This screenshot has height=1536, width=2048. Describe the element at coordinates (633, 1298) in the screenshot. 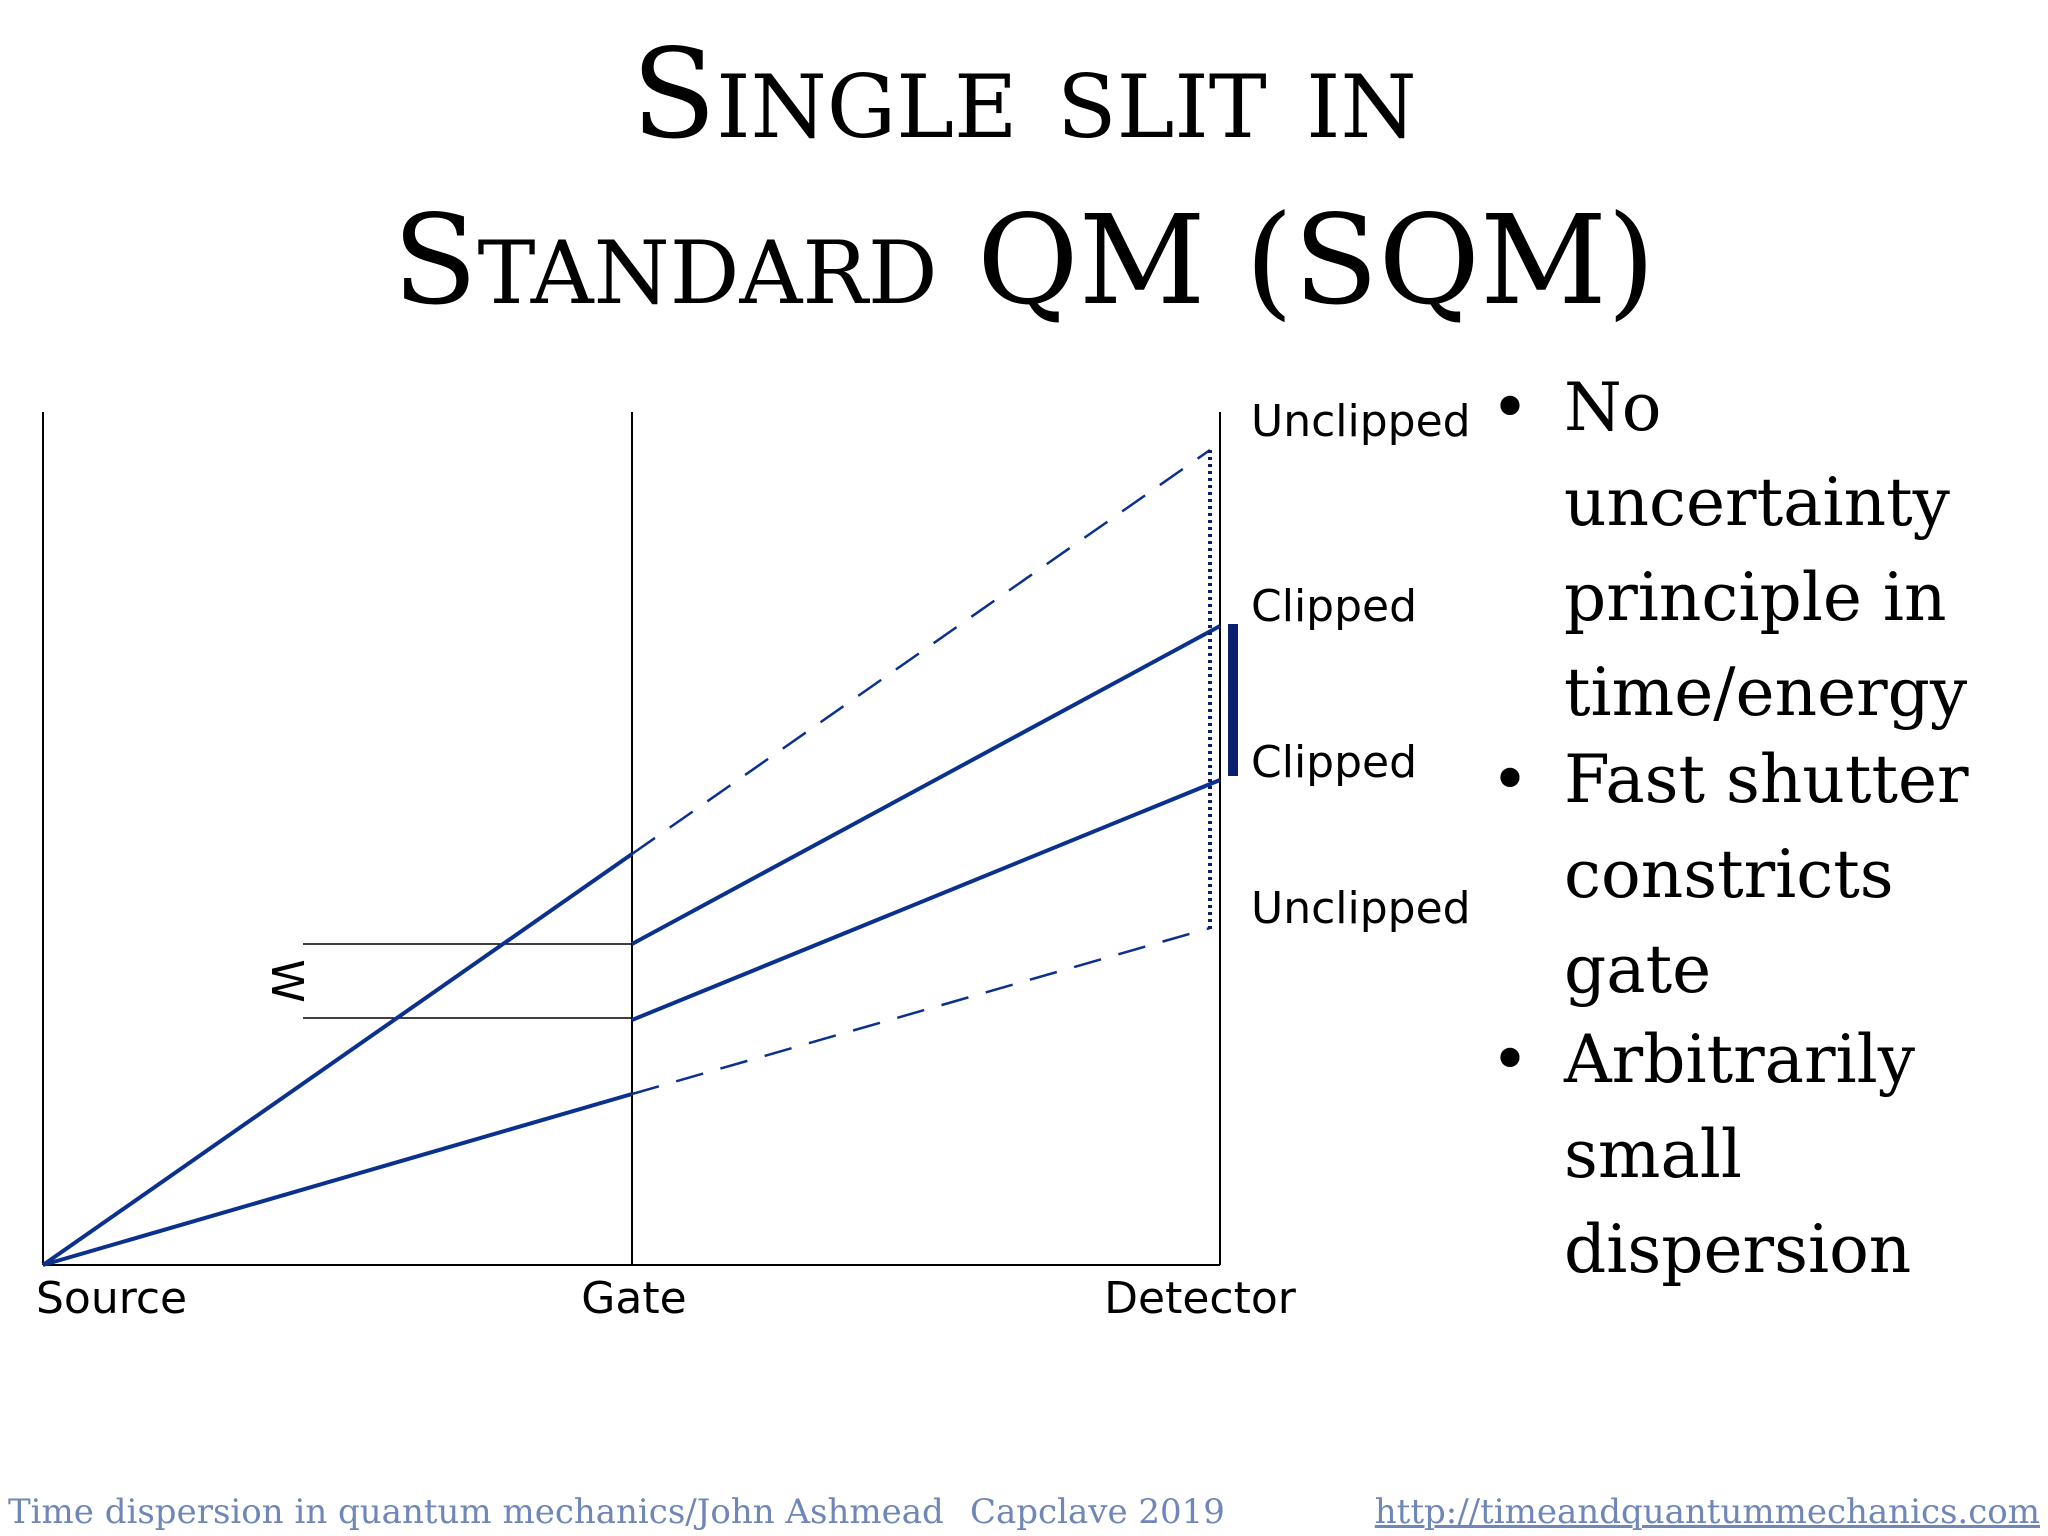

I see `label-gate: Gate` at that location.